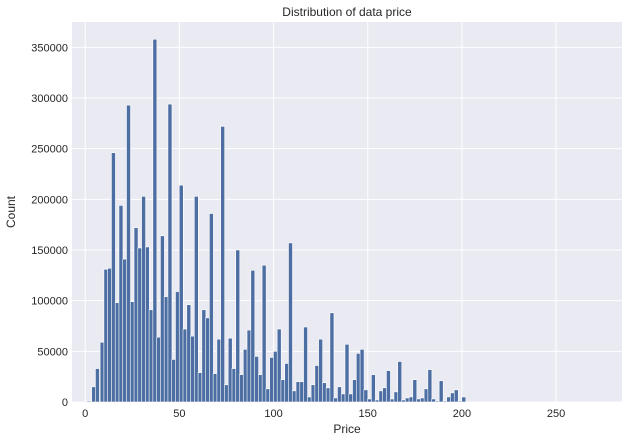  Describe the element at coordinates (49, 200) in the screenshot. I see `y-tick-label: 200000` at that location.